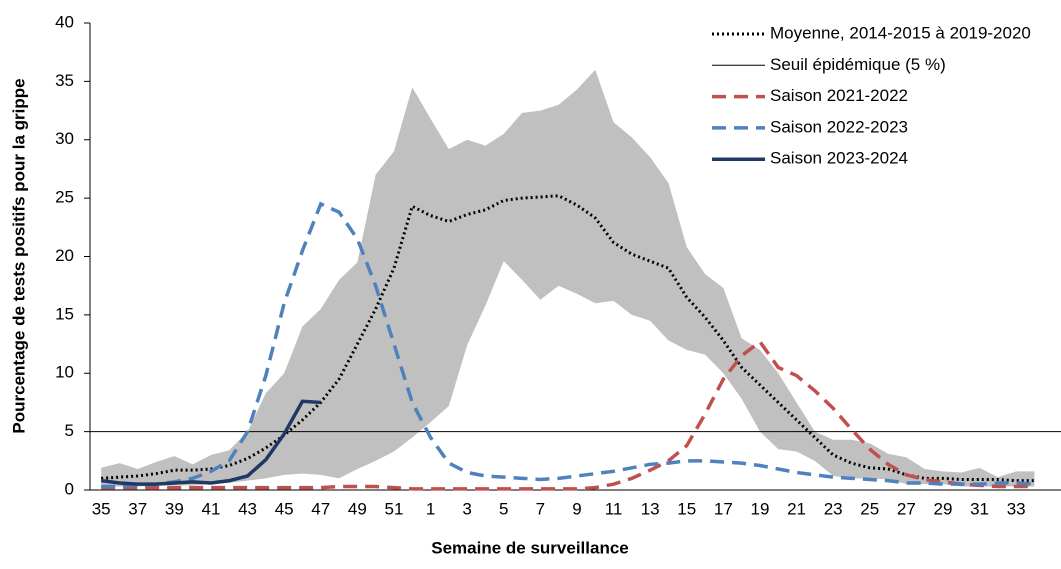 The width and height of the screenshot is (1061, 569). I want to click on x-tick-label: 19, so click(759, 508).